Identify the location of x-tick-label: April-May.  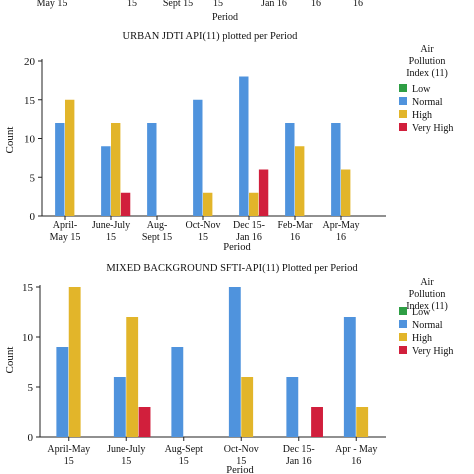
(68, 449).